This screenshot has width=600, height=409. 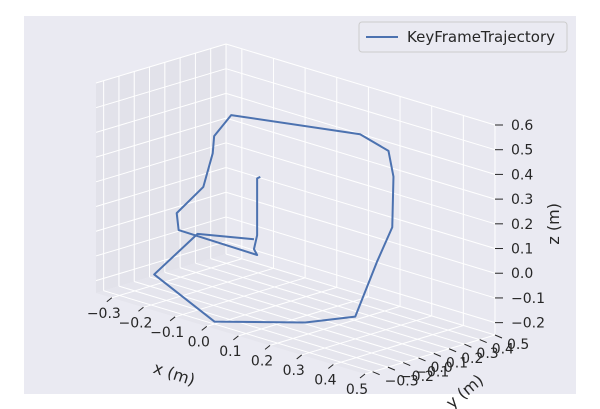 I want to click on y-tick-label: 0.3, so click(x=487, y=354).